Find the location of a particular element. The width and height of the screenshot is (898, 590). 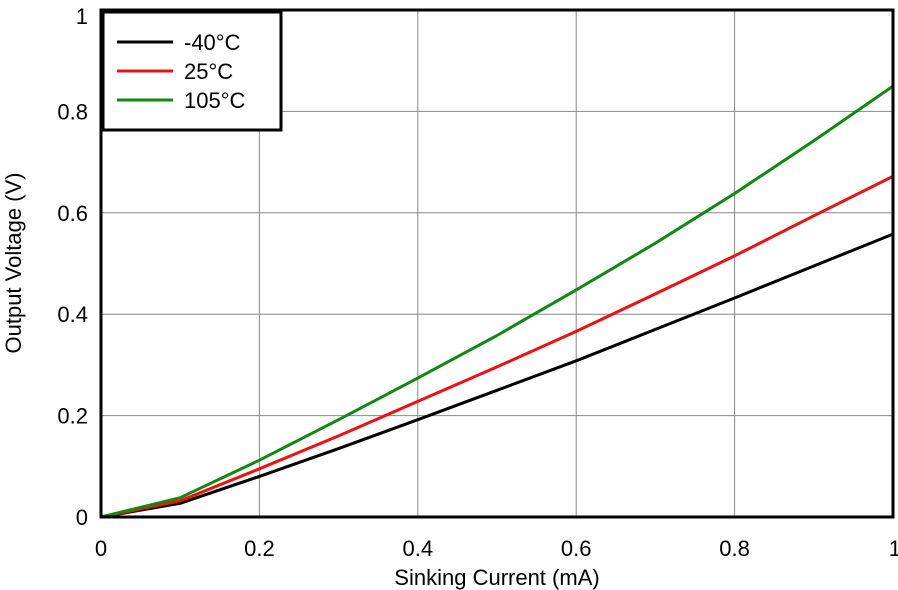

legend-label: -40°C is located at coordinates (212, 42).